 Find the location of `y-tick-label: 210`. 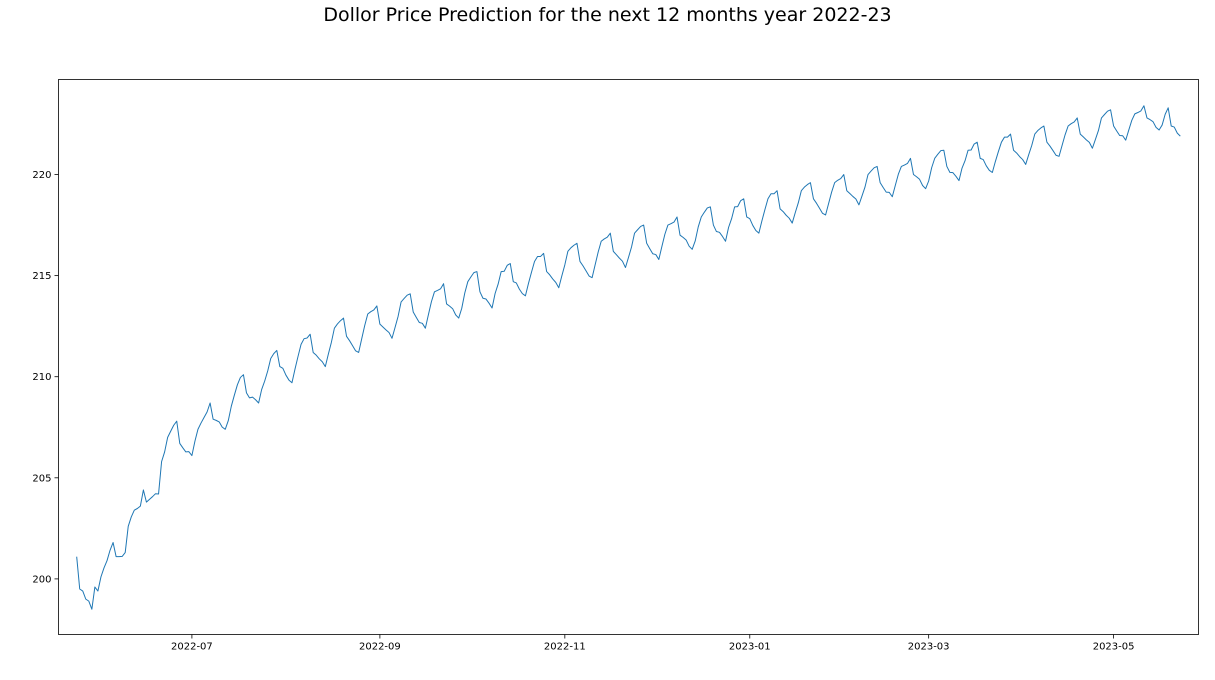

y-tick-label: 210 is located at coordinates (41, 377).